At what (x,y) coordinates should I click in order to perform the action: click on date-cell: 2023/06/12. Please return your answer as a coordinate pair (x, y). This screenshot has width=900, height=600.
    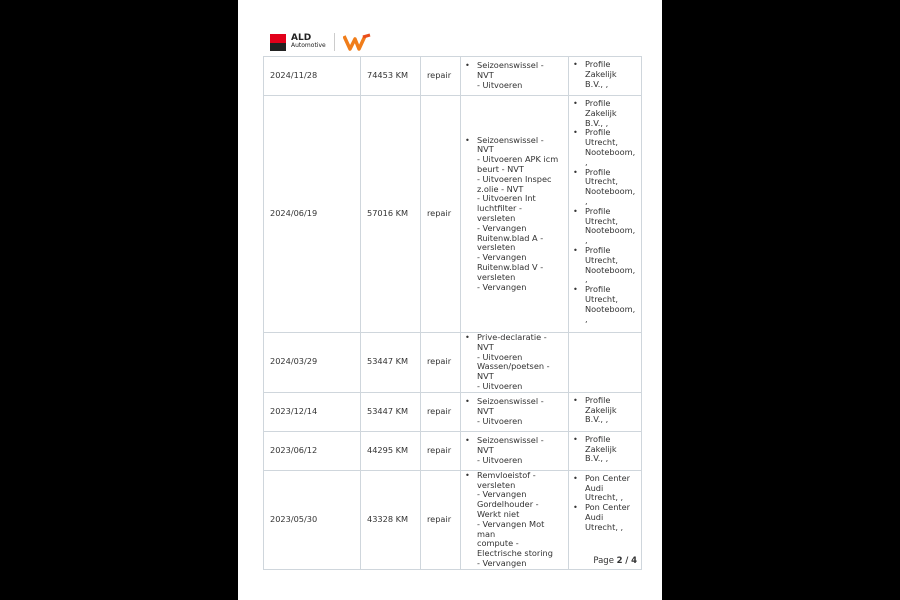
    Looking at the image, I should click on (312, 450).